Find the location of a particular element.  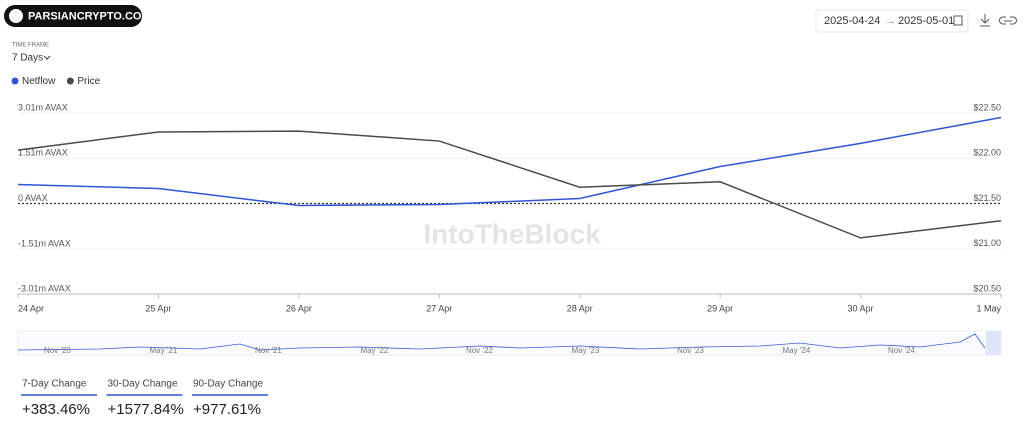

watermark: IntoTheBlock is located at coordinates (512, 233).